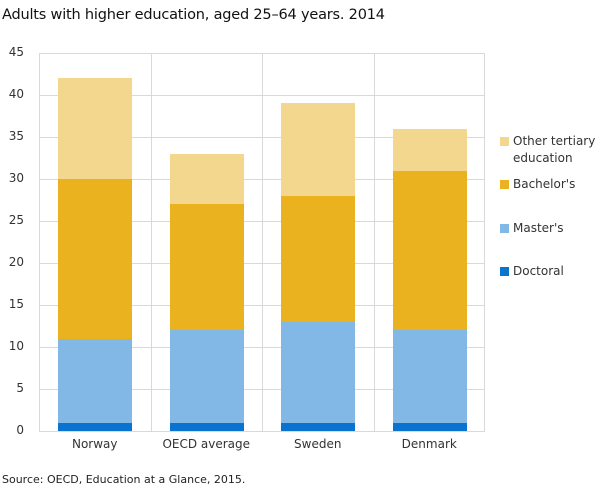 Image resolution: width=609 pixels, height=489 pixels. What do you see at coordinates (16, 52) in the screenshot?
I see `y-tick-label: 45` at bounding box center [16, 52].